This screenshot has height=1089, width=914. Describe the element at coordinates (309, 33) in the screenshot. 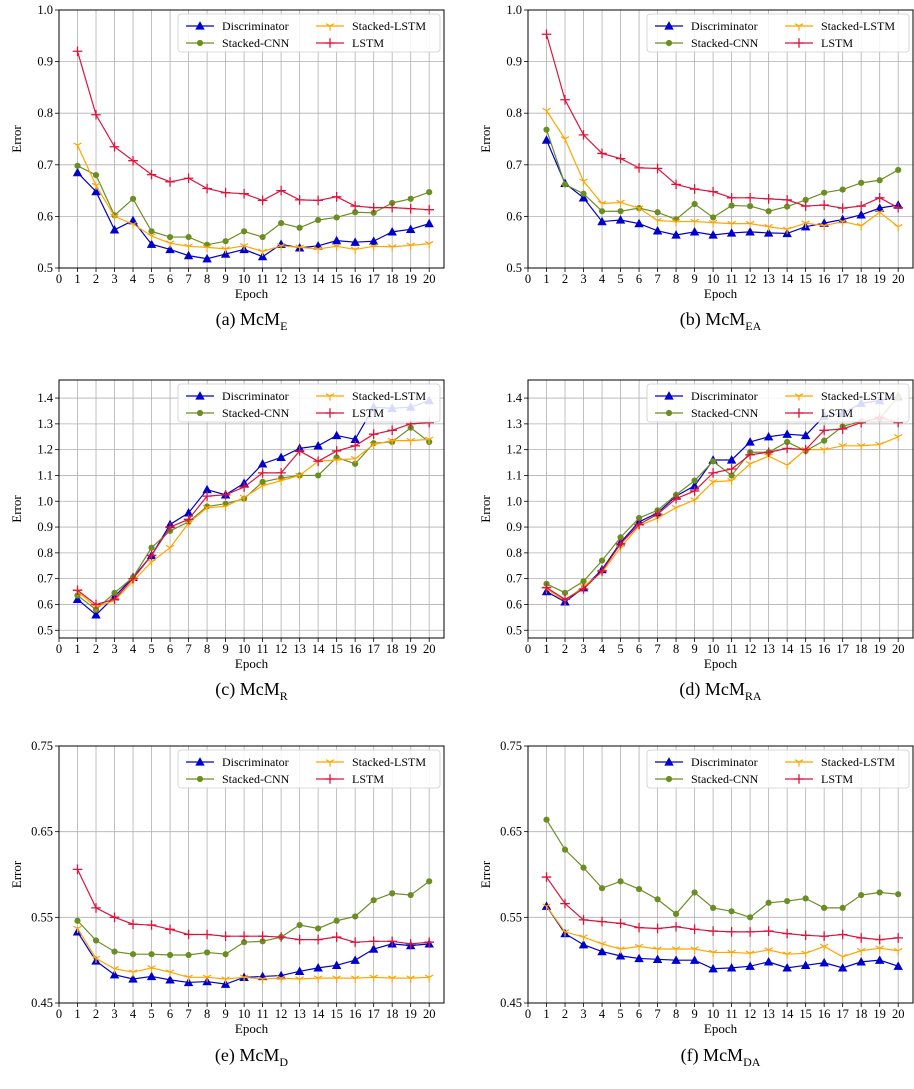

I see `legend-box` at that location.